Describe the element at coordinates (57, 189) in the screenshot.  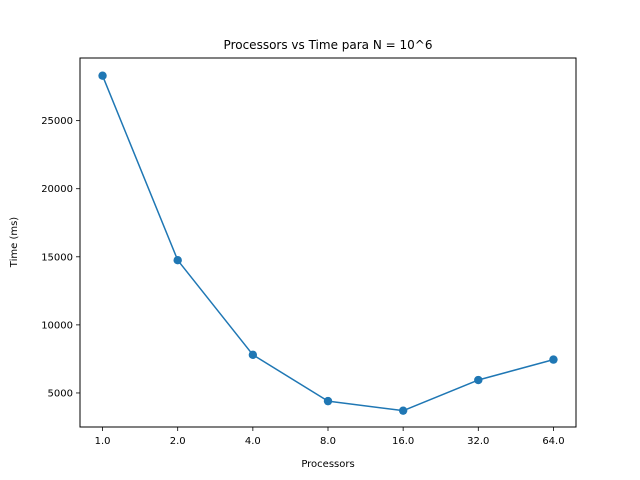
I see `y-tick-label: 20000` at that location.